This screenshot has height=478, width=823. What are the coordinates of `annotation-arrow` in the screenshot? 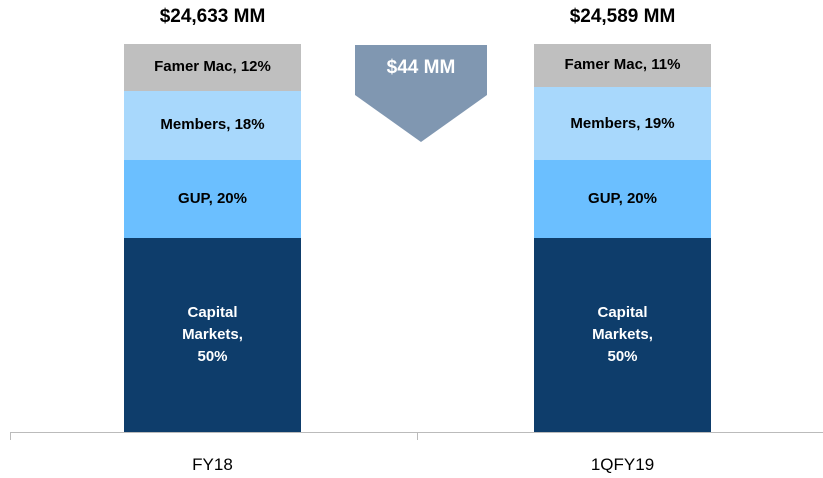 It's located at (421, 93).